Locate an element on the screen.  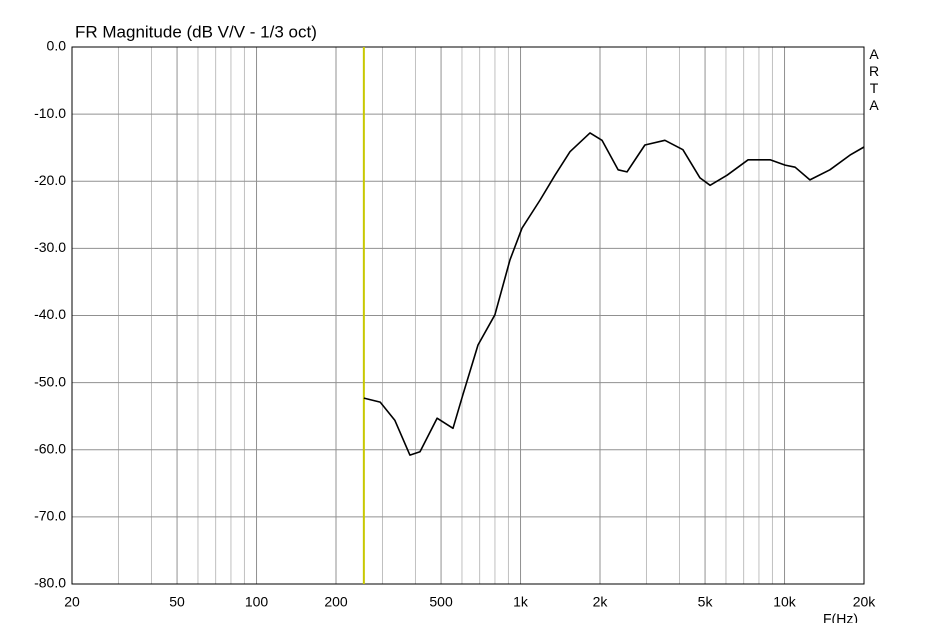
y-tick-label: -70.0 is located at coordinates (50, 516).